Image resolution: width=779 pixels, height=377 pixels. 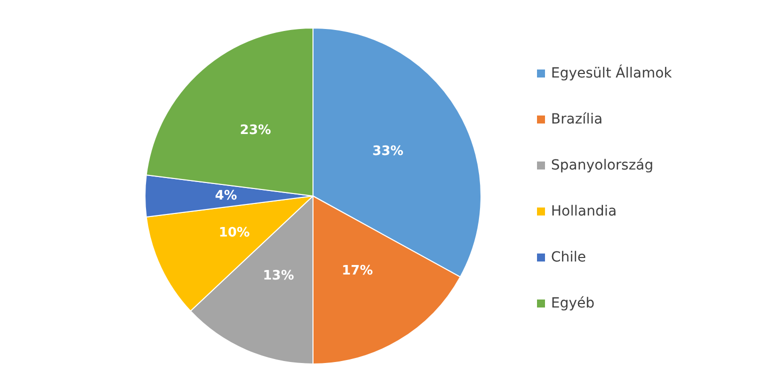 I want to click on legend-label: Brazília, so click(x=577, y=120).